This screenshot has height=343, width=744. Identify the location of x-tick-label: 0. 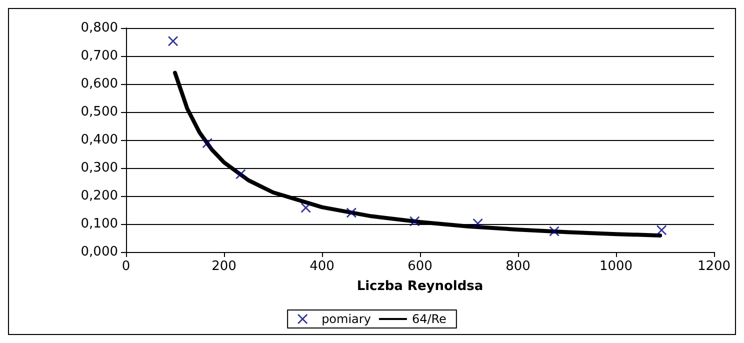
(126, 266).